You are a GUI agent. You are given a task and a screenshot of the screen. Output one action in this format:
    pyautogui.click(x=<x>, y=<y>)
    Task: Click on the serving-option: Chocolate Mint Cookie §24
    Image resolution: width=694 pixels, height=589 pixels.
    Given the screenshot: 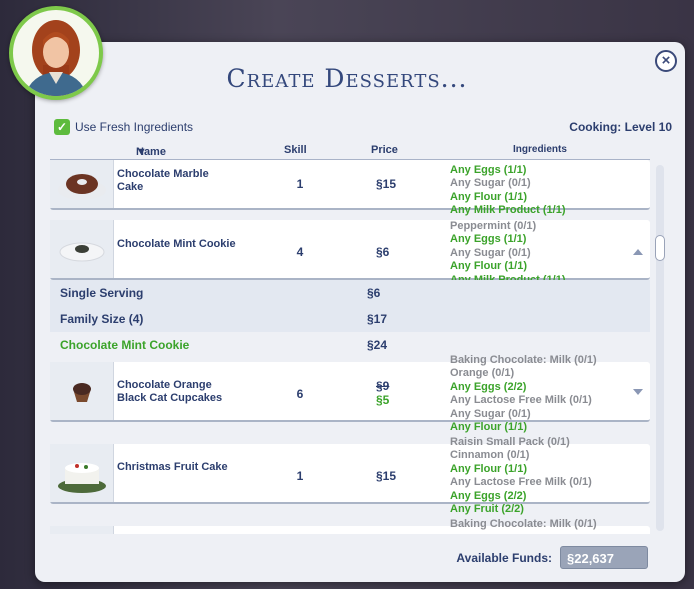 What is the action you would take?
    pyautogui.click(x=350, y=345)
    